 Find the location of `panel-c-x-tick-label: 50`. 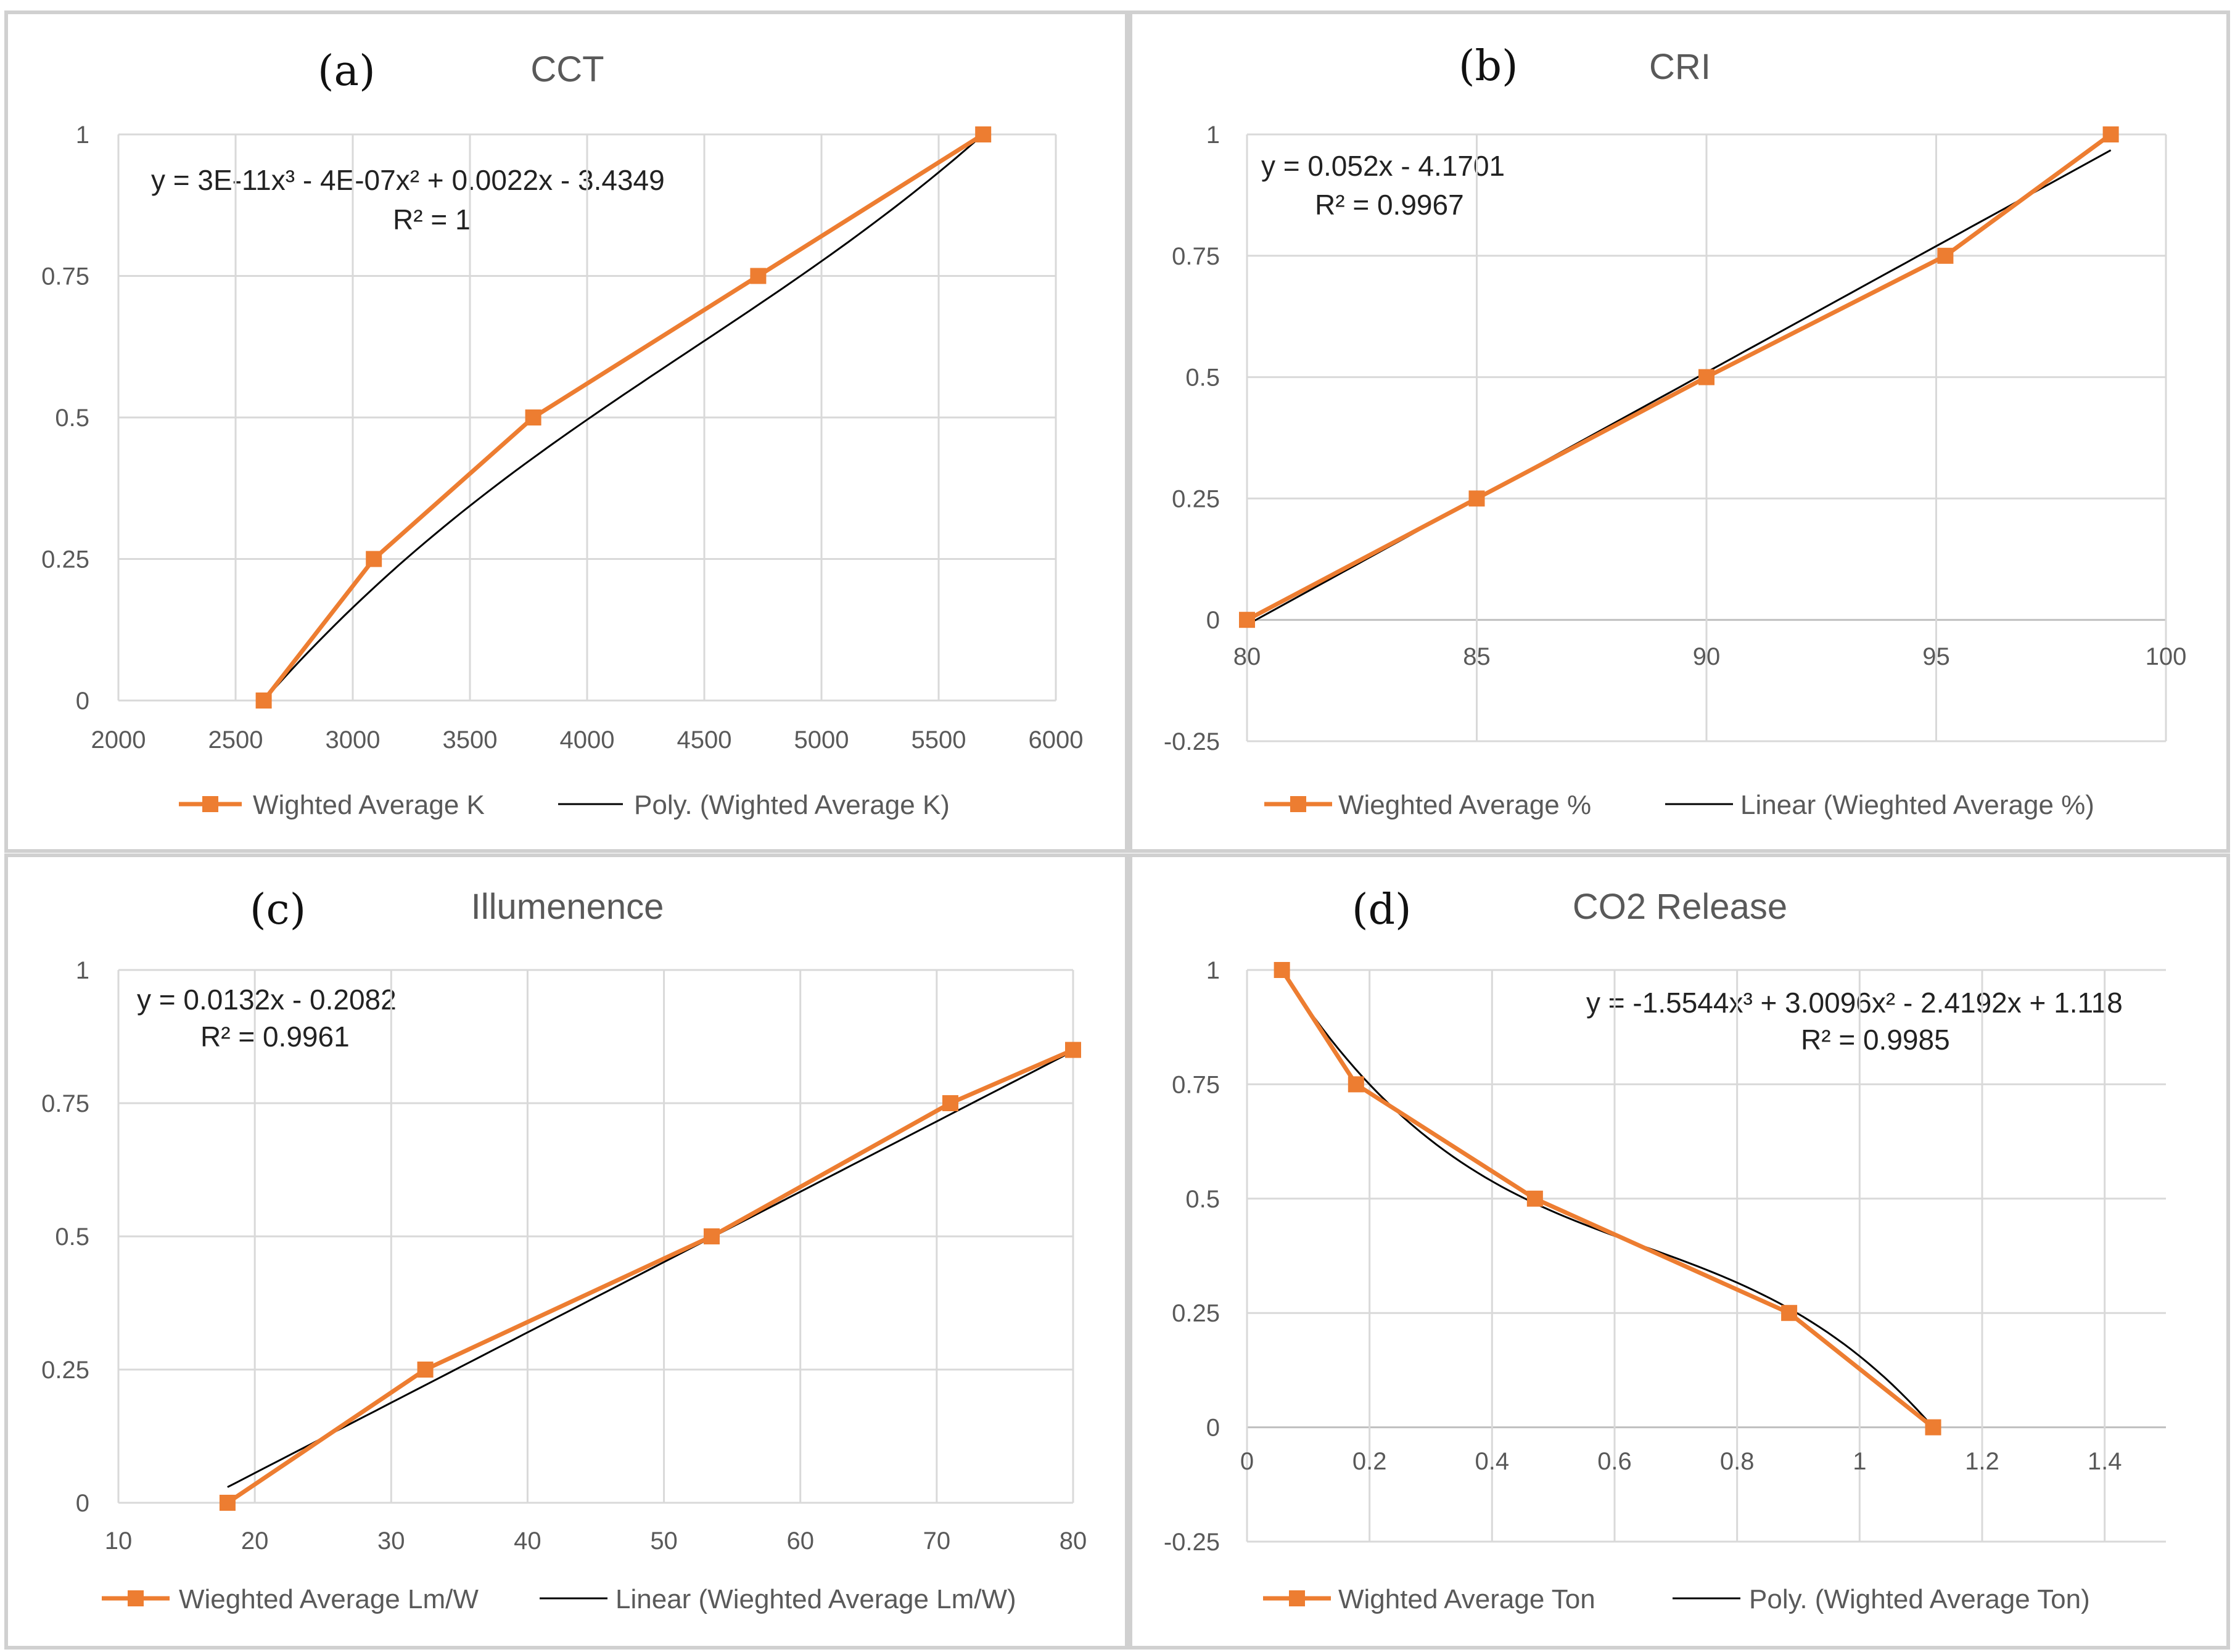

panel-c-x-tick-label: 50 is located at coordinates (664, 1541).